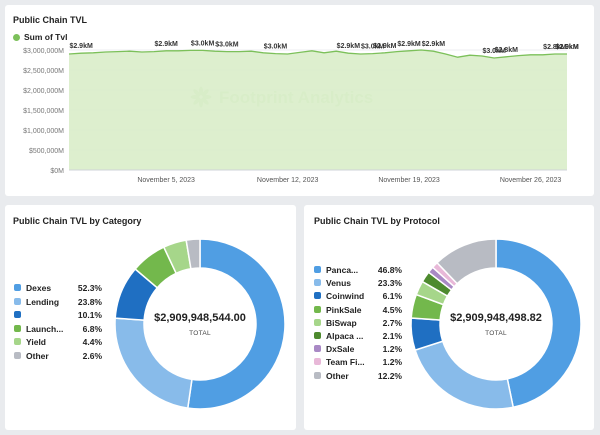  Describe the element at coordinates (43, 91) in the screenshot. I see `y-tick-label: $2,000,000M` at that location.